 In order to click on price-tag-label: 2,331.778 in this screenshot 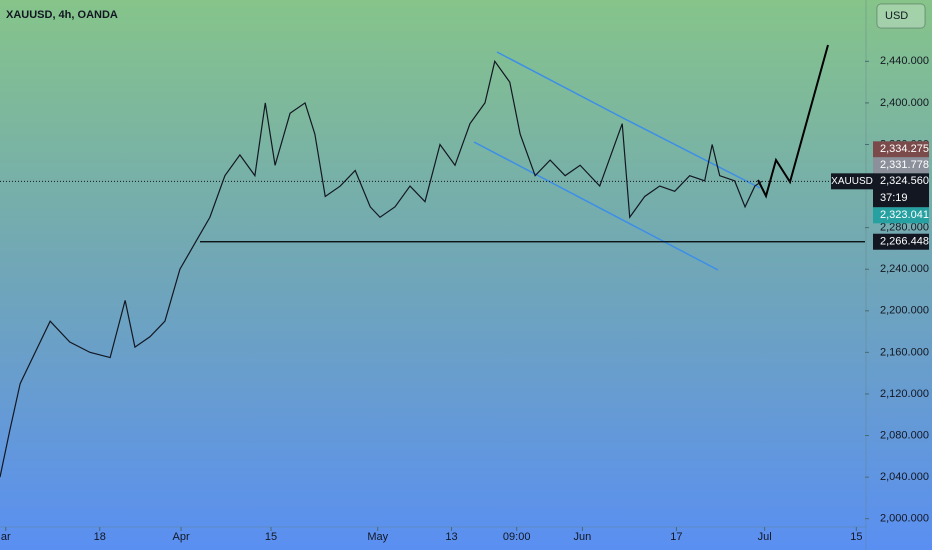, I will do `click(904, 165)`.